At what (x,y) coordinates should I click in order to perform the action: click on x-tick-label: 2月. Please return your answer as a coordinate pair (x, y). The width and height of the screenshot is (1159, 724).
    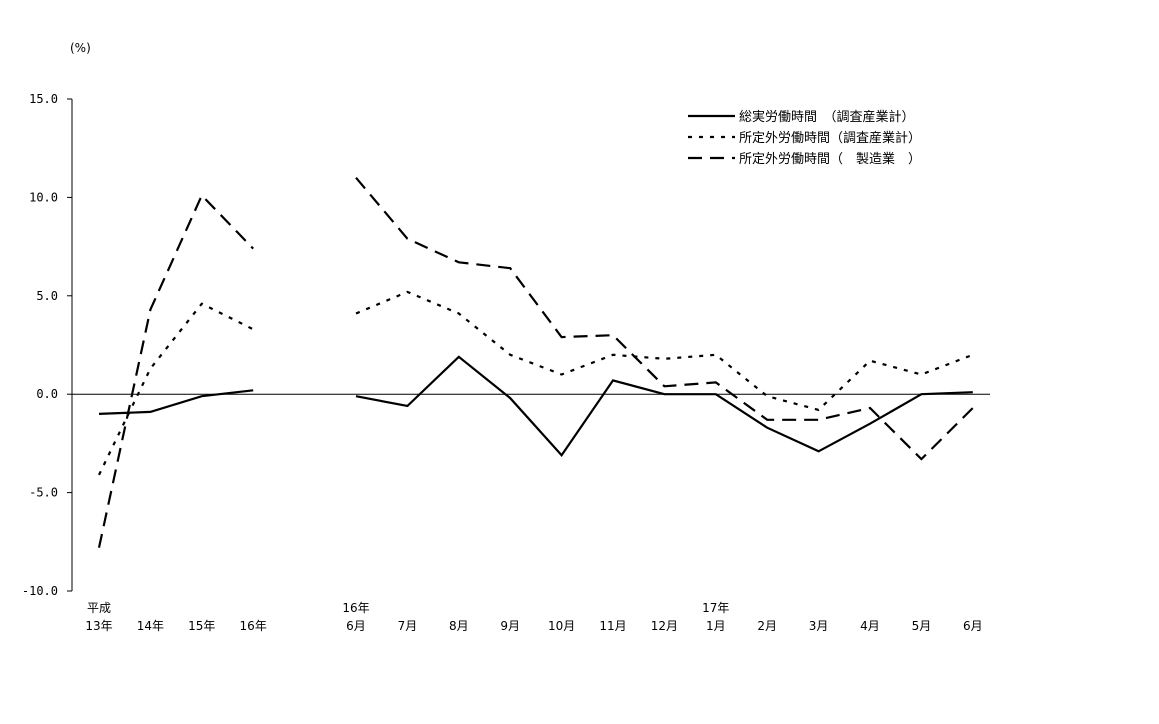
    Looking at the image, I should click on (767, 626).